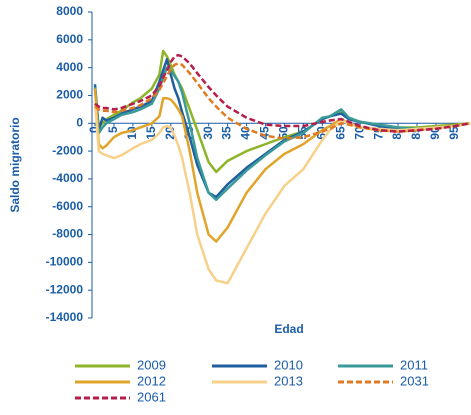  What do you see at coordinates (67, 150) in the screenshot?
I see `y-tick-label: -2000` at bounding box center [67, 150].